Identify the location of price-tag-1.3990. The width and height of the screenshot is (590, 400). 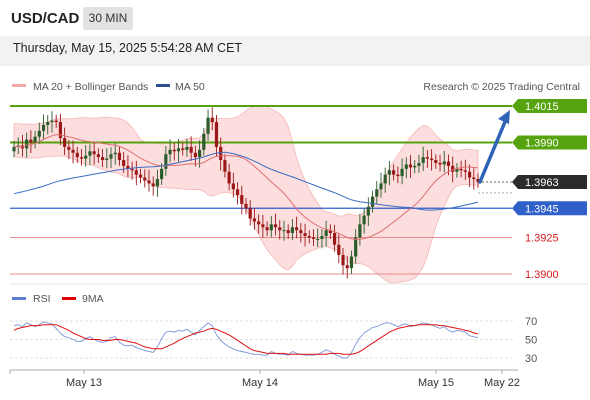
(549, 142).